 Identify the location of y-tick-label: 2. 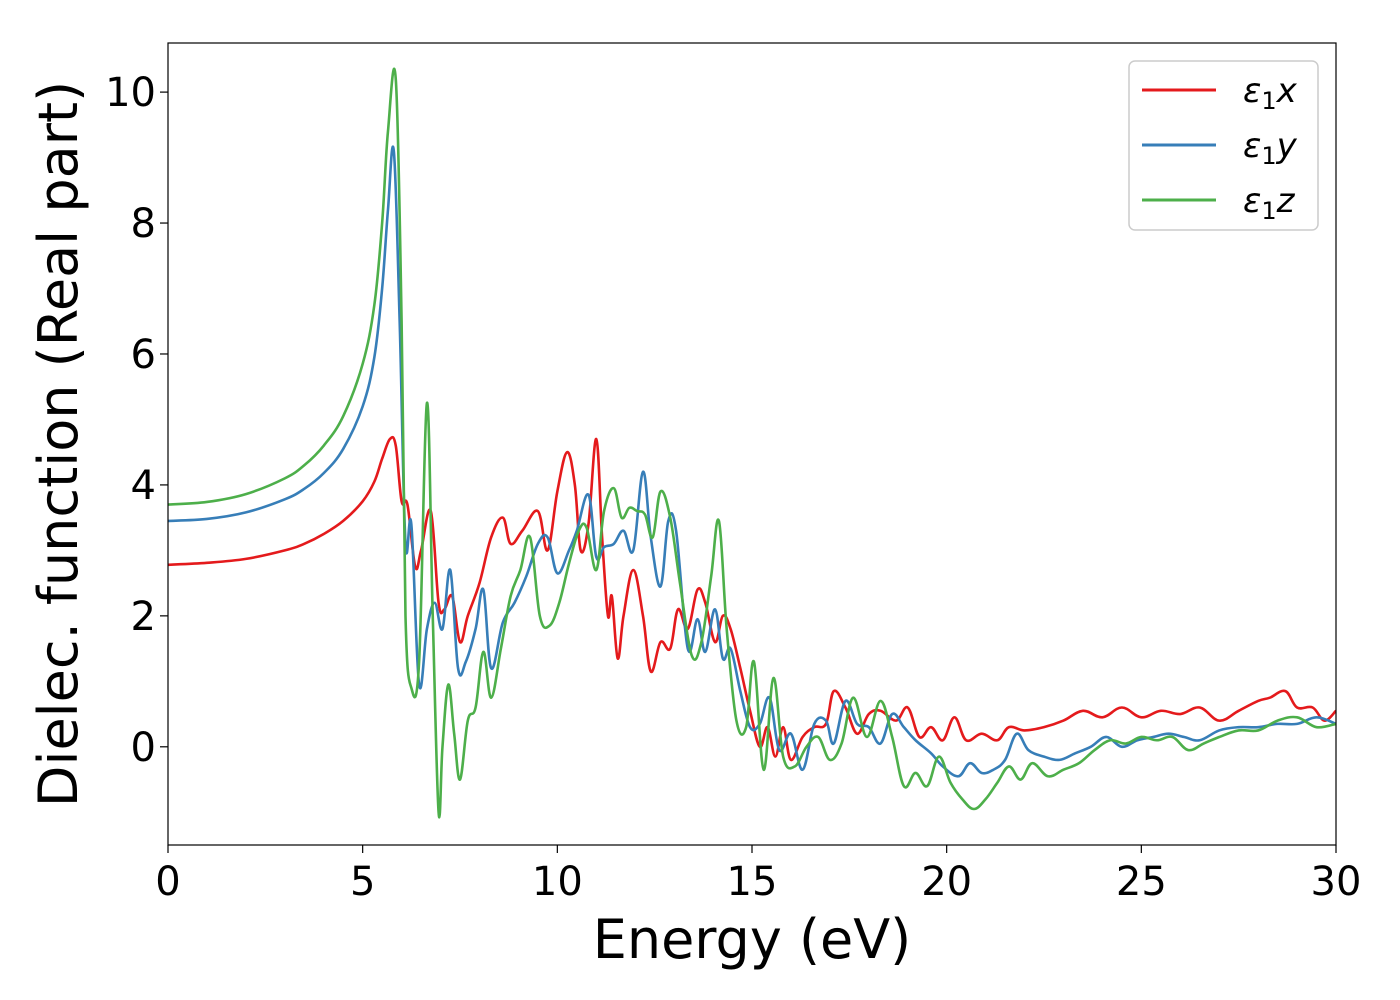
(143, 617).